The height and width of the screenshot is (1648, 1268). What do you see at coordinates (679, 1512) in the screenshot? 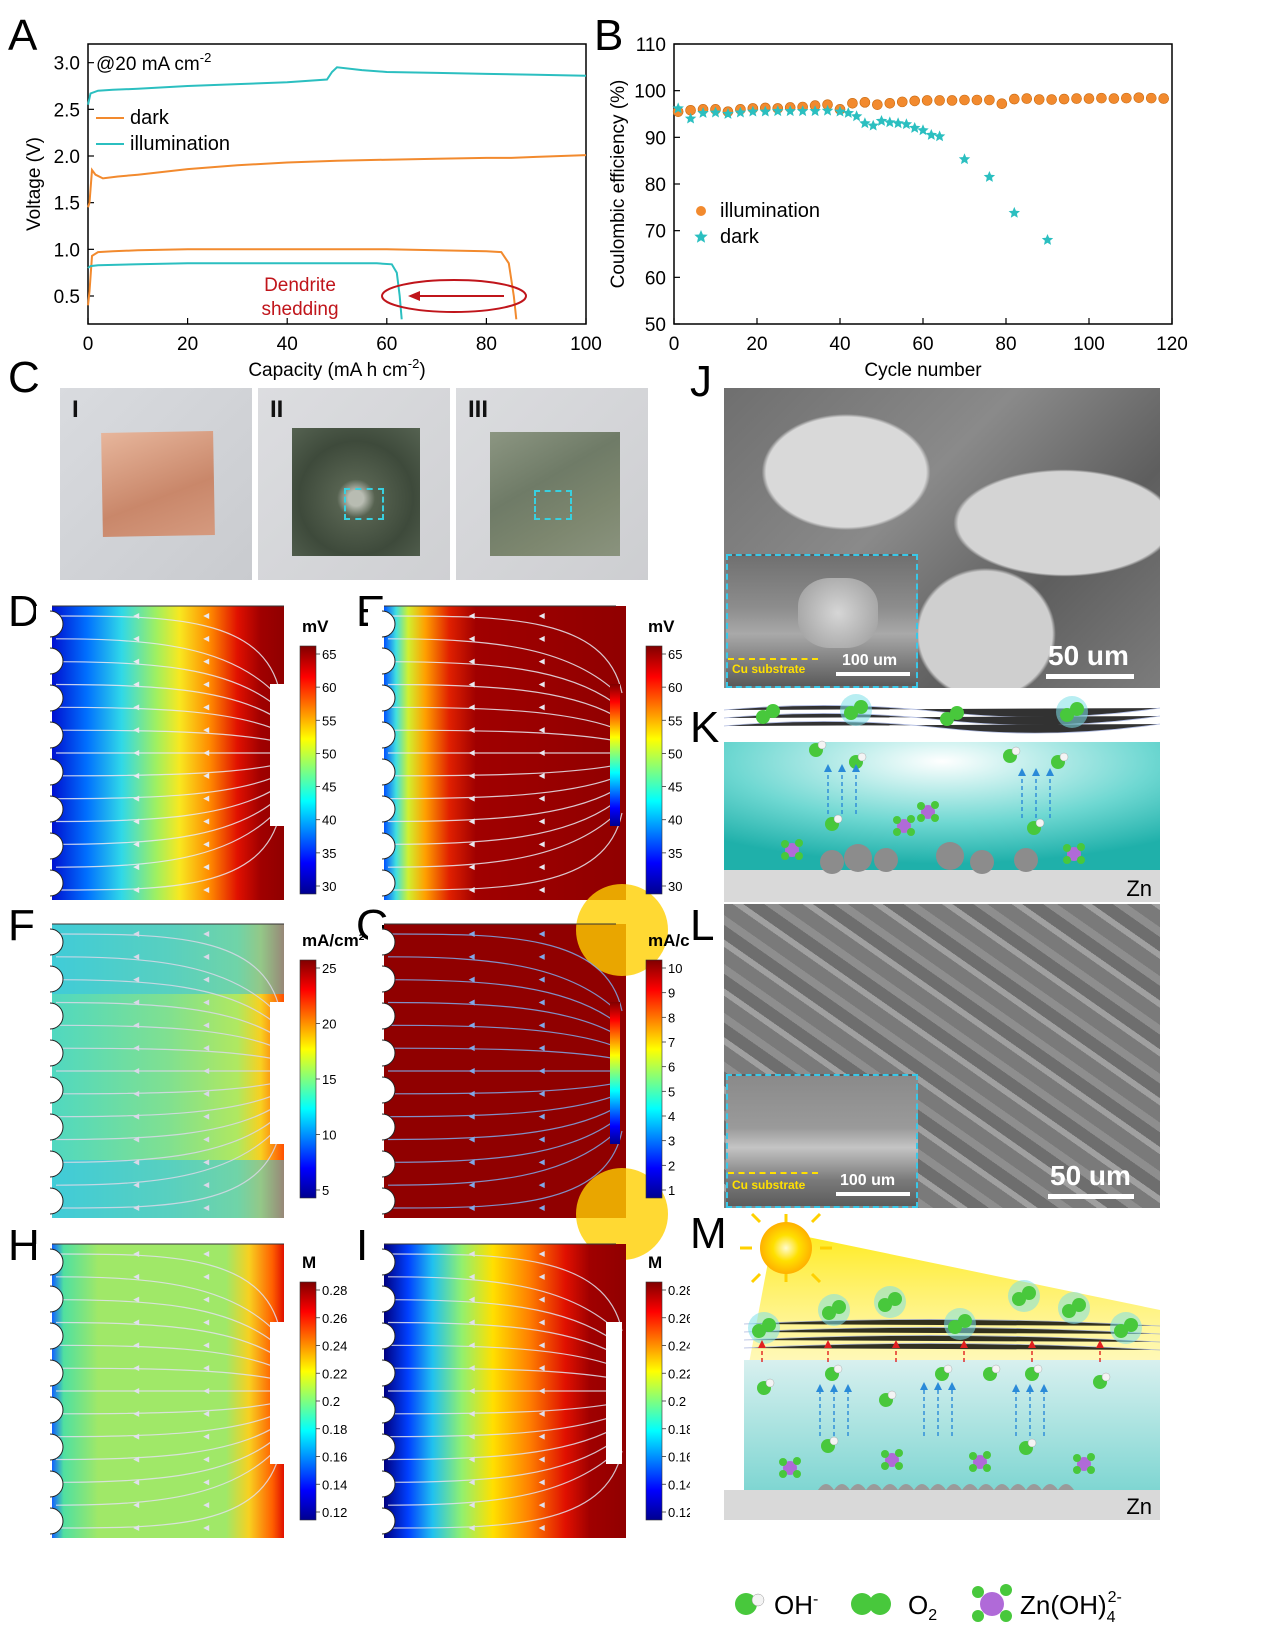
I see `colorbar-tick-label: 0.12` at bounding box center [679, 1512].